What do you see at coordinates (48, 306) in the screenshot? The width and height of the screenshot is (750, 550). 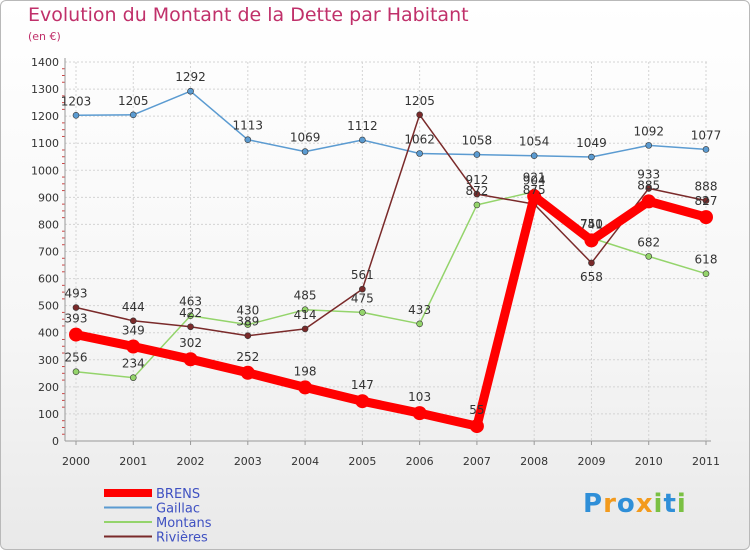 I see `y-tick-label: 500` at bounding box center [48, 306].